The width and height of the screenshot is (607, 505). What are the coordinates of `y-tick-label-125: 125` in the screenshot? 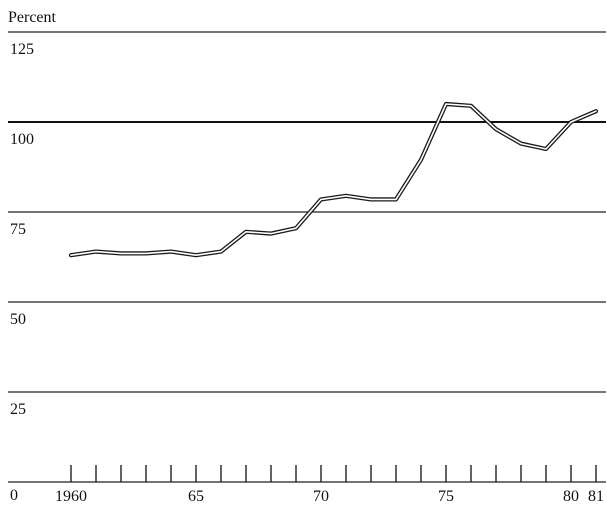 It's located at (22, 49).